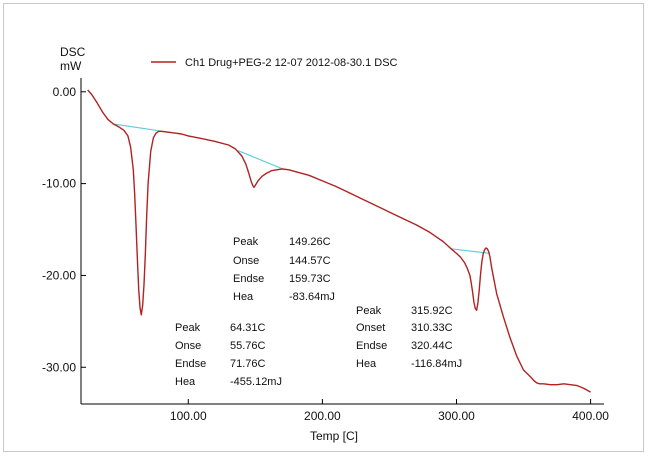 This screenshot has width=649, height=457. Describe the element at coordinates (432, 346) in the screenshot. I see `annotation-value: 320.44C` at that location.